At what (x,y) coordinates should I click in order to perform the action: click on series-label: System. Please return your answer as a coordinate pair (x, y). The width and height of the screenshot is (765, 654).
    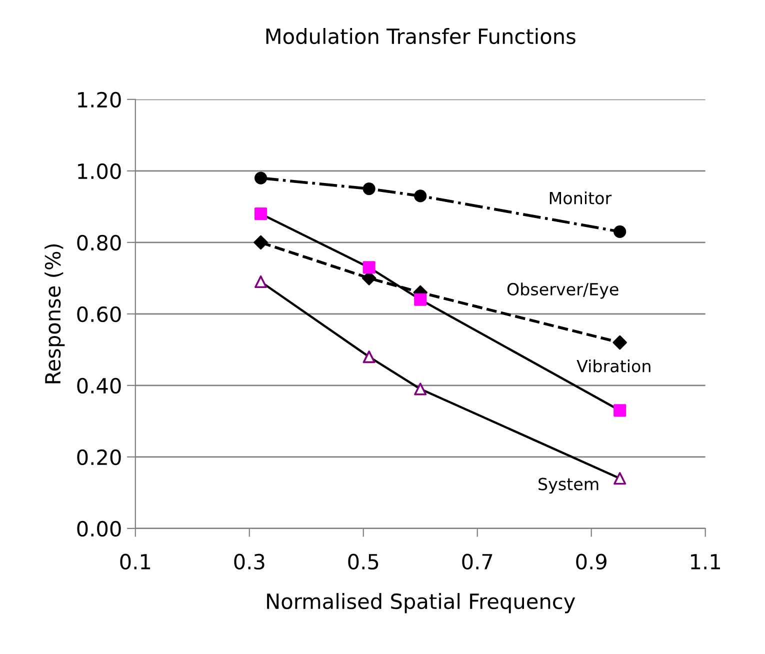
    Looking at the image, I should click on (568, 486).